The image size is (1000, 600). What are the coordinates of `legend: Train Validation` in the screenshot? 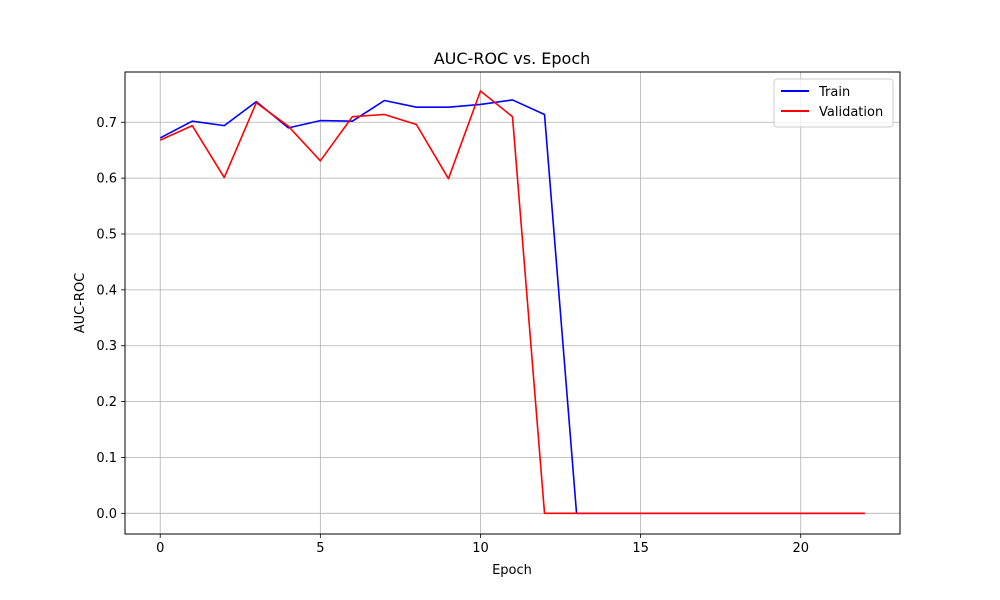 It's located at (833, 103).